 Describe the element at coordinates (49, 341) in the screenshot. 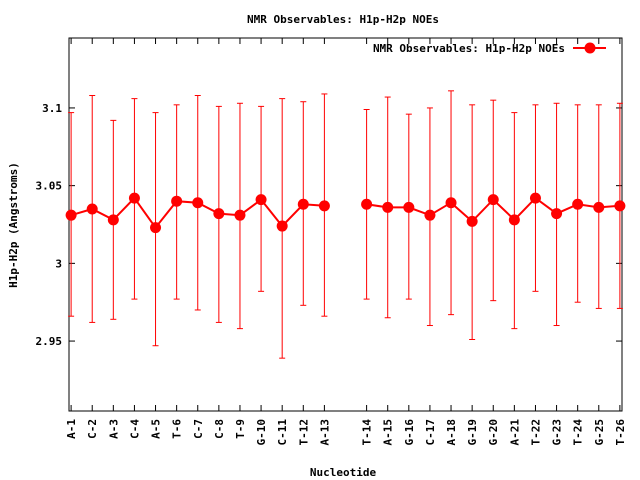

I see `y-tick-label: 2.95` at that location.